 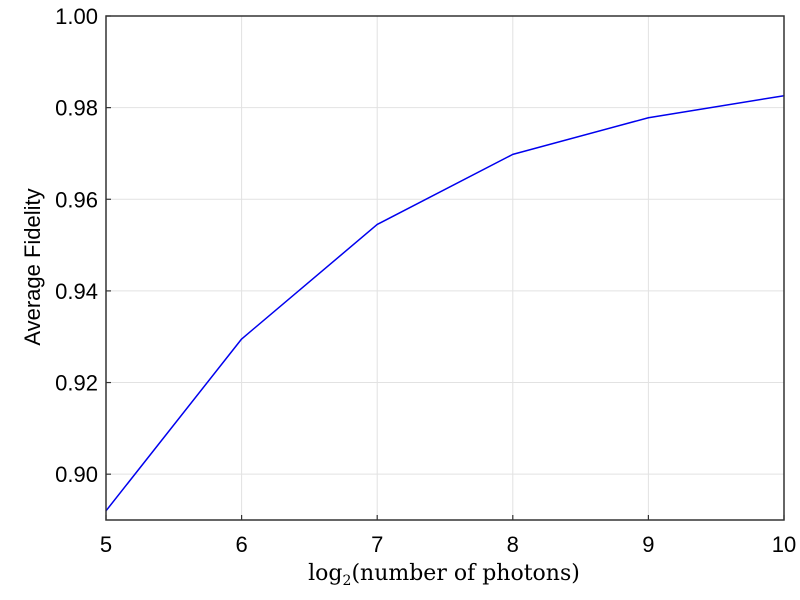 I want to click on x-axis-label: log2(number of photons), so click(x=444, y=575).